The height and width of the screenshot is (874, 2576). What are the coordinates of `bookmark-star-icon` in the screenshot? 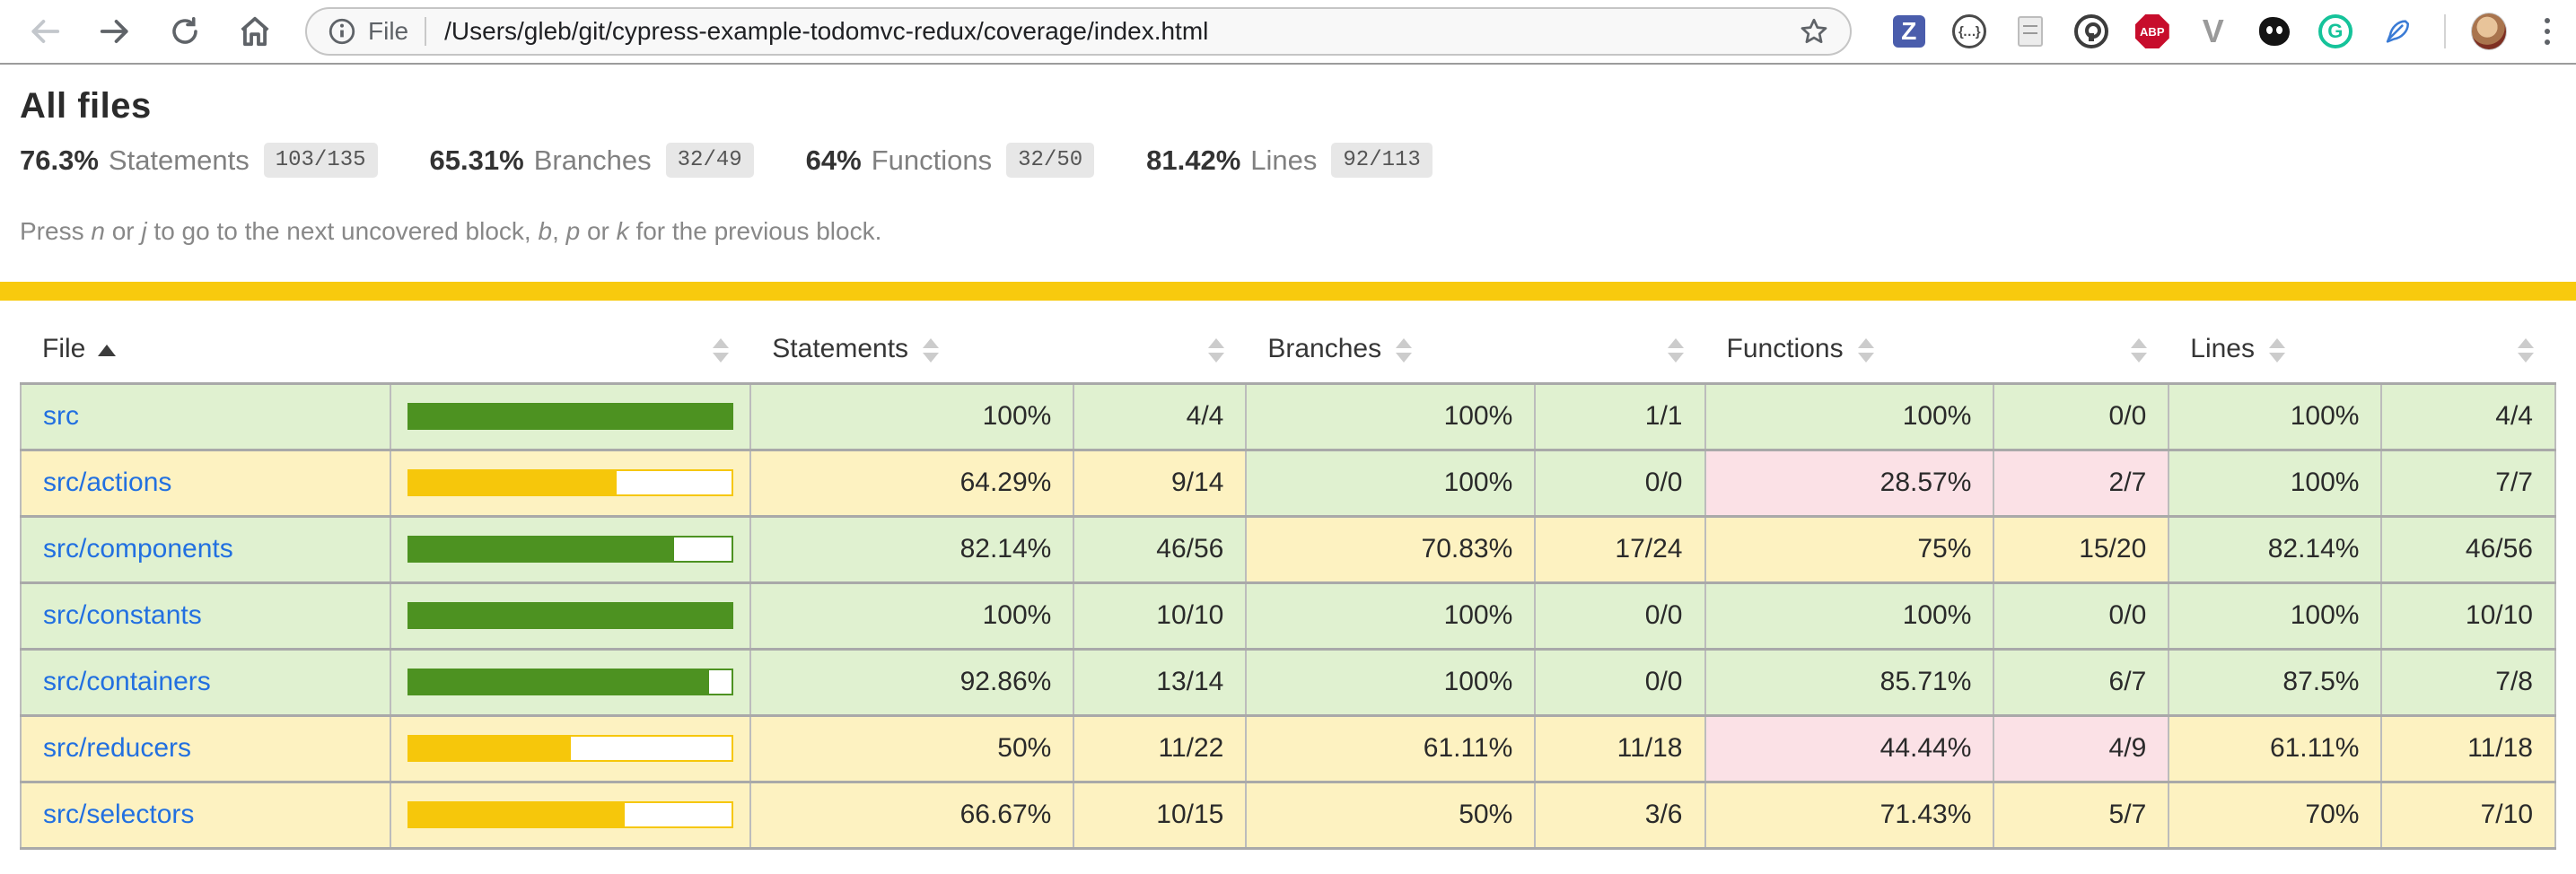 It's located at (1814, 31).